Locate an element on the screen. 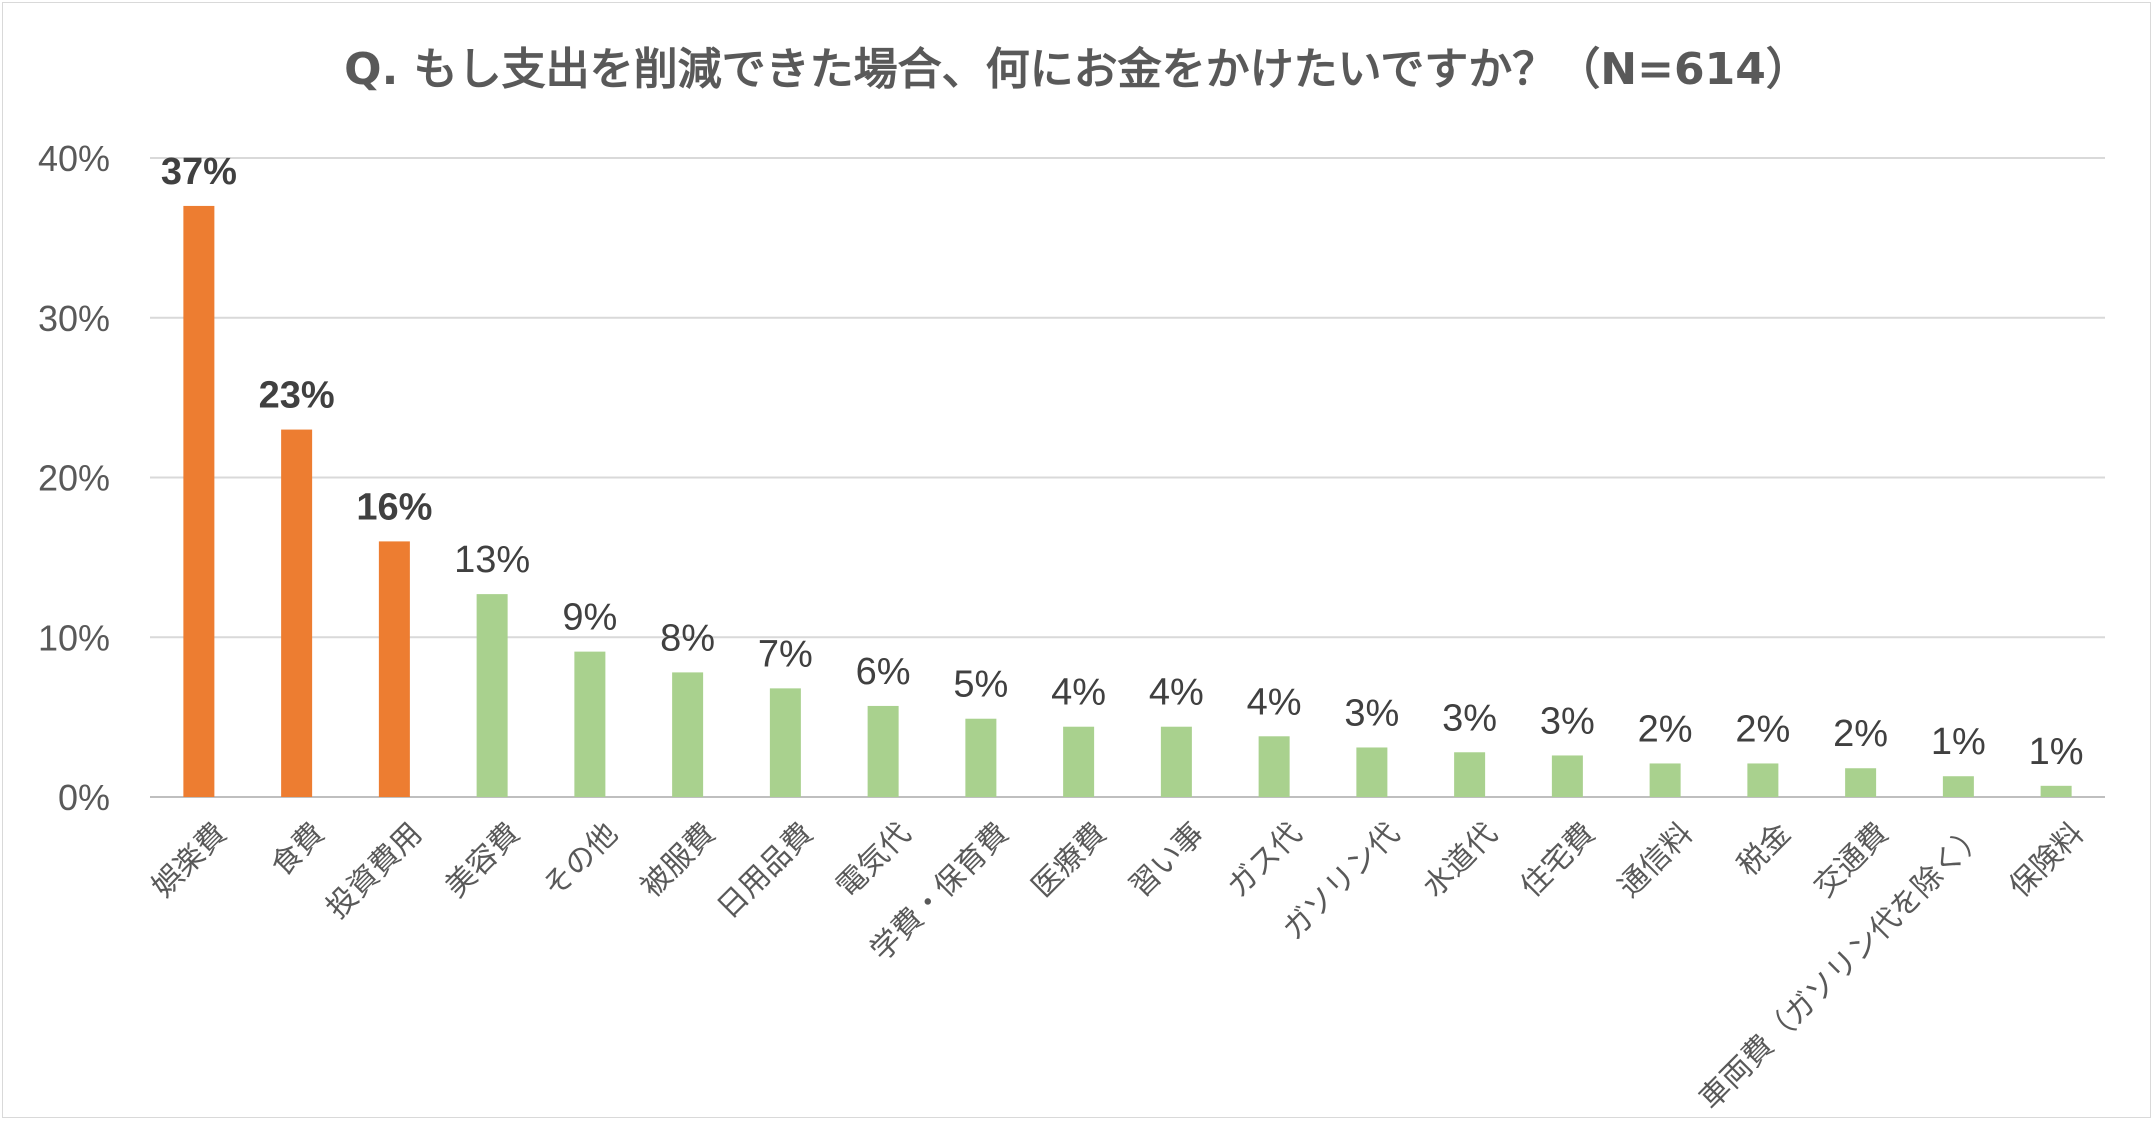  category-label: 住宅費 is located at coordinates (1558, 860).